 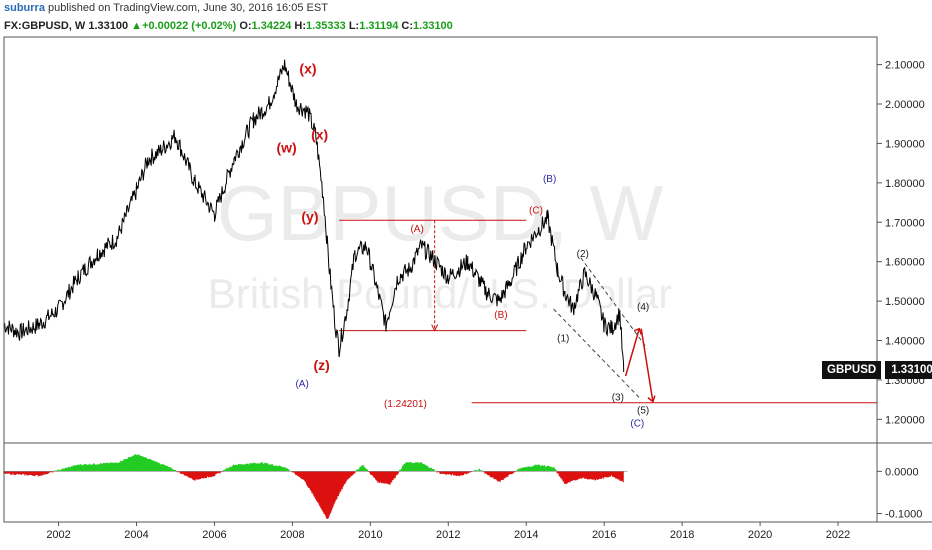 I want to click on osc-tick-label: -0.1000, so click(x=903, y=515).